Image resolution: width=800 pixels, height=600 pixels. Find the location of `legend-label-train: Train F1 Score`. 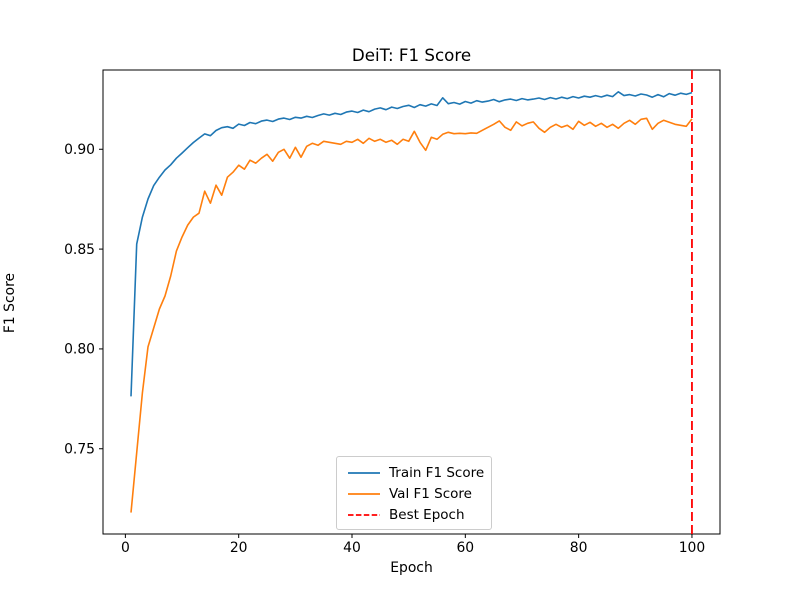

legend-label-train: Train F1 Score is located at coordinates (437, 472).